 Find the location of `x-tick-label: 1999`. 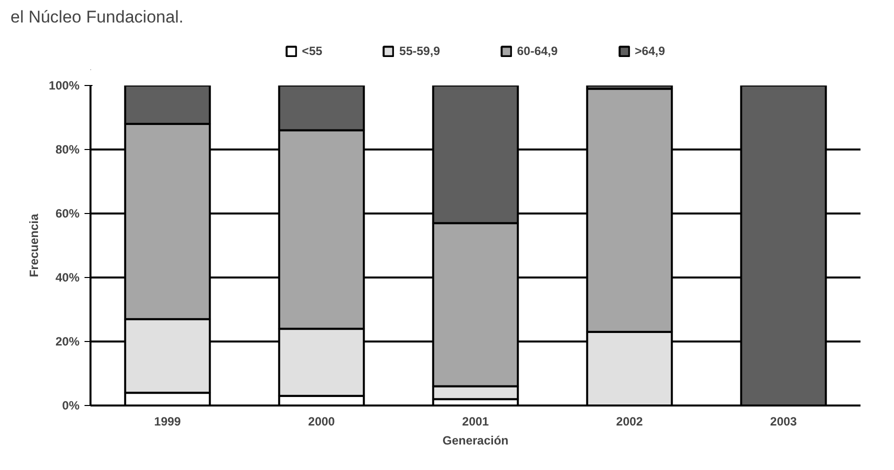

x-tick-label: 1999 is located at coordinates (168, 421).